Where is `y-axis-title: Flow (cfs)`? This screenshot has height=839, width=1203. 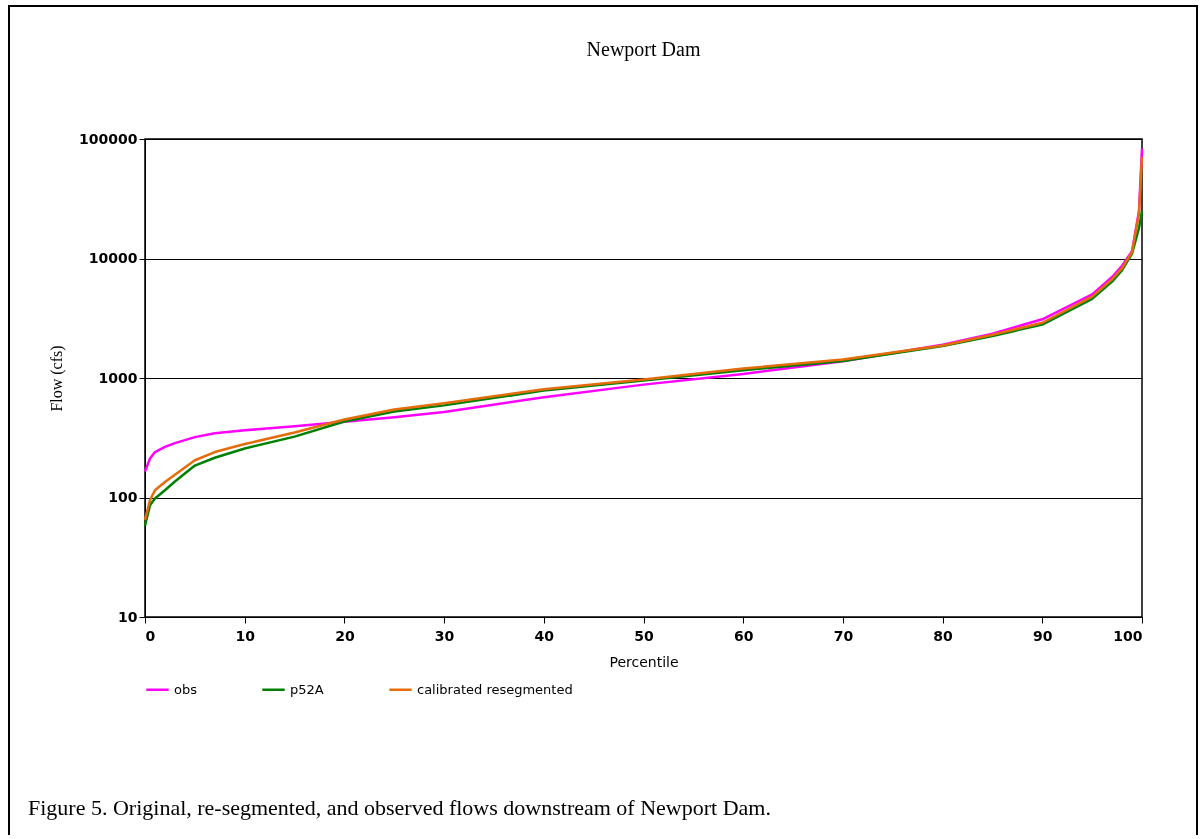
y-axis-title: Flow (cfs) is located at coordinates (57, 378).